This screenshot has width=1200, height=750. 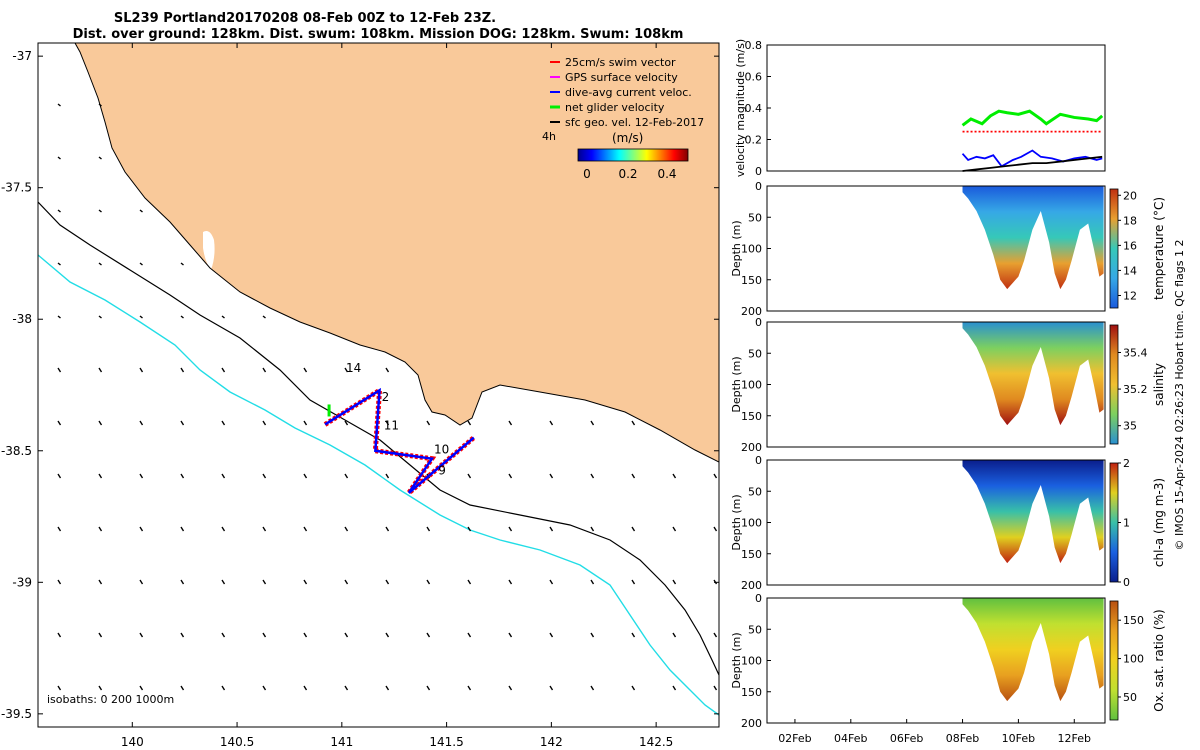 I want to click on day-labels: 14 2 11 10 9, so click(x=397, y=419).